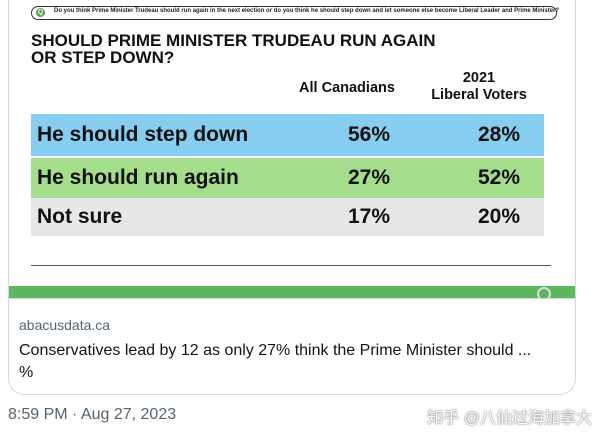 This screenshot has width=600, height=440. Describe the element at coordinates (499, 177) in the screenshot. I see `value-liberal-voters: 52%` at that location.